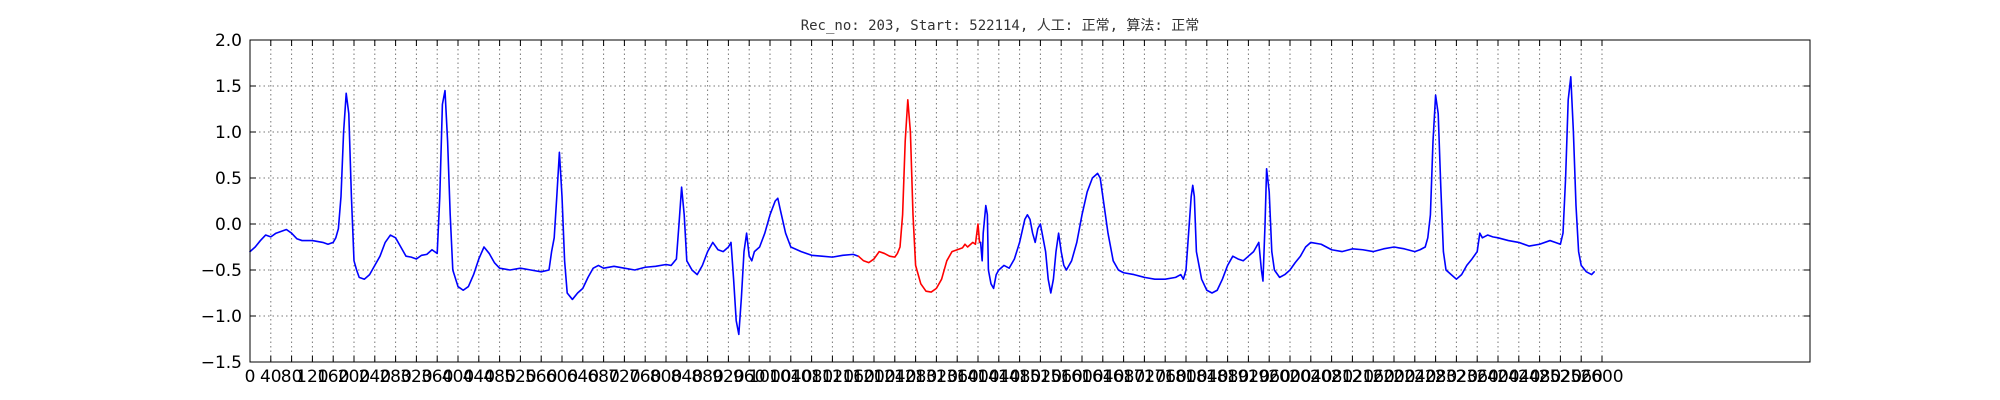 The width and height of the screenshot is (2000, 400). What do you see at coordinates (749, 377) in the screenshot?
I see `x-tick-label: 960` at bounding box center [749, 377].